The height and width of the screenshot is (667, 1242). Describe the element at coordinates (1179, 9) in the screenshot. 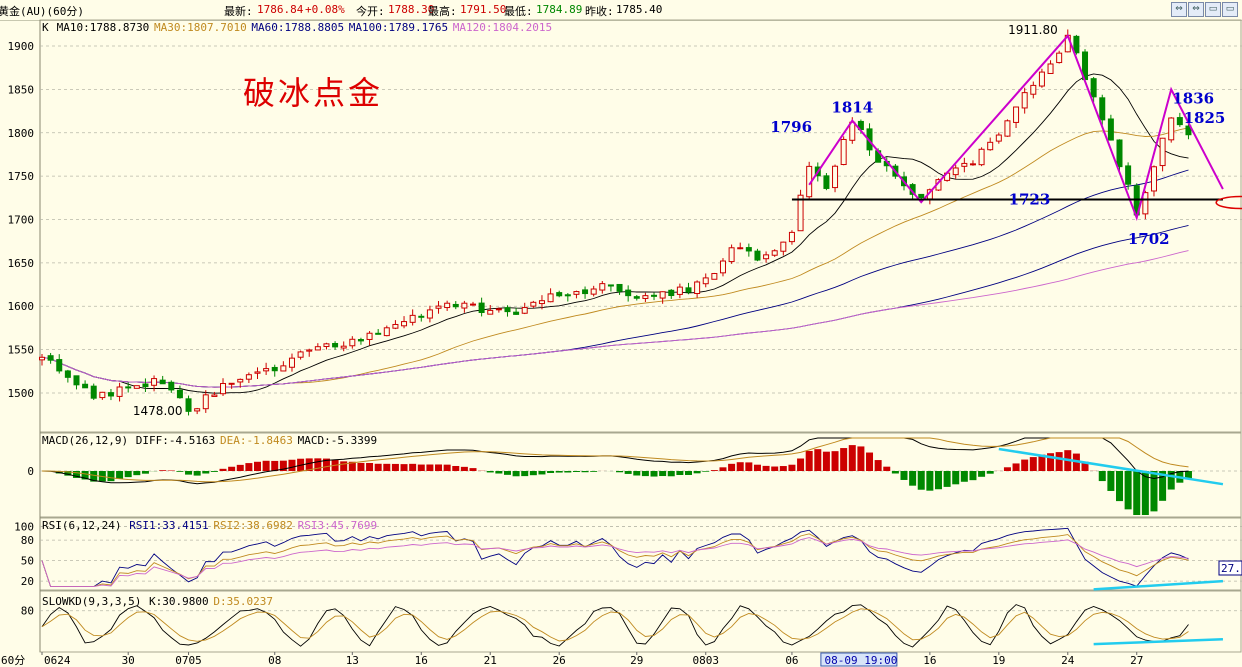

I see `shrink-button: ⇔` at that location.